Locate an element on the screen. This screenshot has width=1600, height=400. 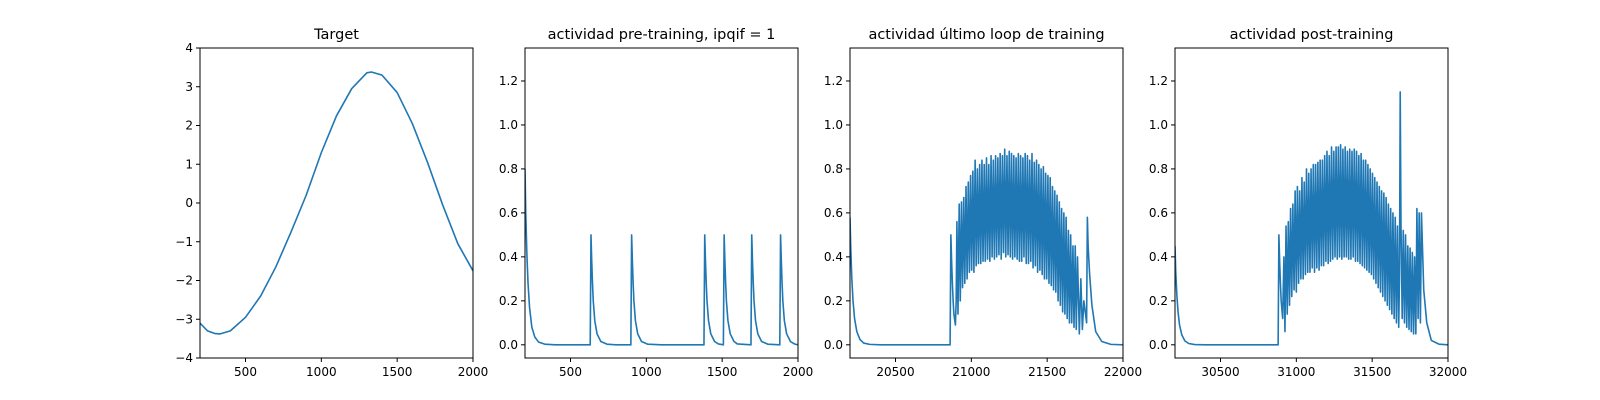
x-tick-label: 30500 is located at coordinates (1220, 372).